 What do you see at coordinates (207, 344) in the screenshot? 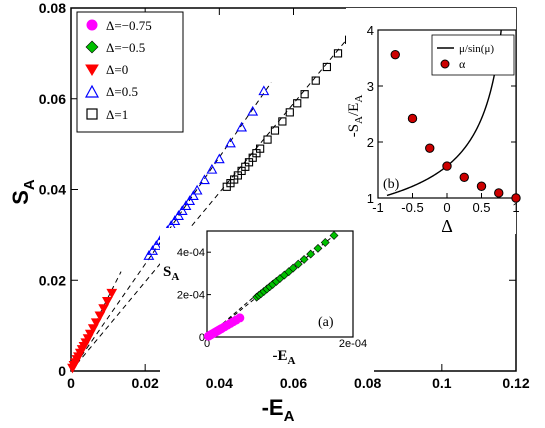
I see `inset-a-x-tick-label: 0` at bounding box center [207, 344].